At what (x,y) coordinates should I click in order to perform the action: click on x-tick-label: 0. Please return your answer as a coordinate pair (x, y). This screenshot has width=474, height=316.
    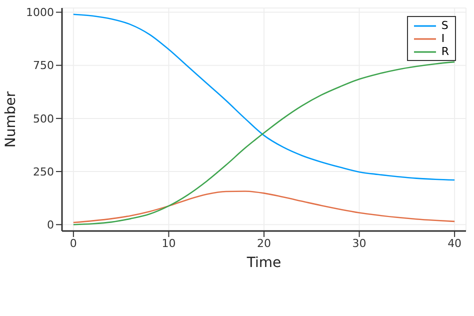
    Looking at the image, I should click on (73, 243).